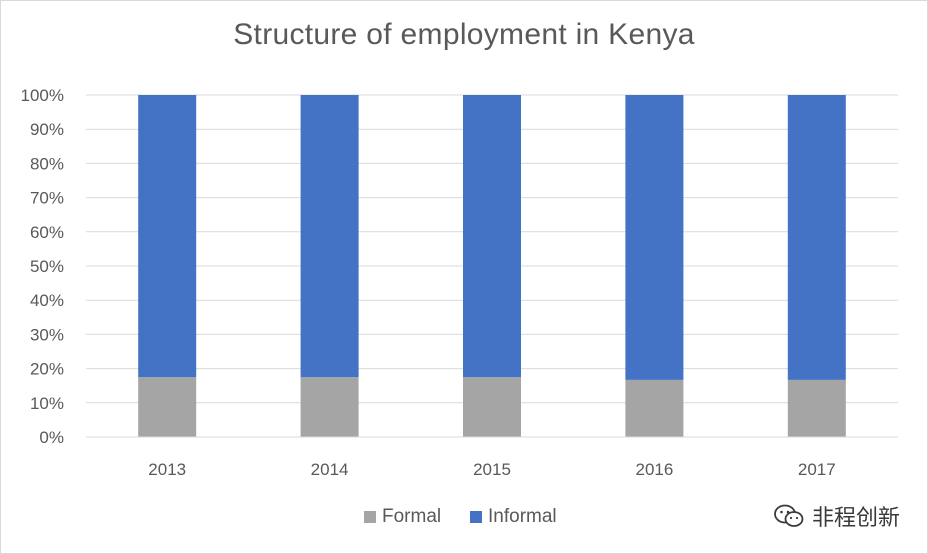 This screenshot has height=554, width=928. Describe the element at coordinates (329, 407) in the screenshot. I see `bar-formal-2014` at that location.